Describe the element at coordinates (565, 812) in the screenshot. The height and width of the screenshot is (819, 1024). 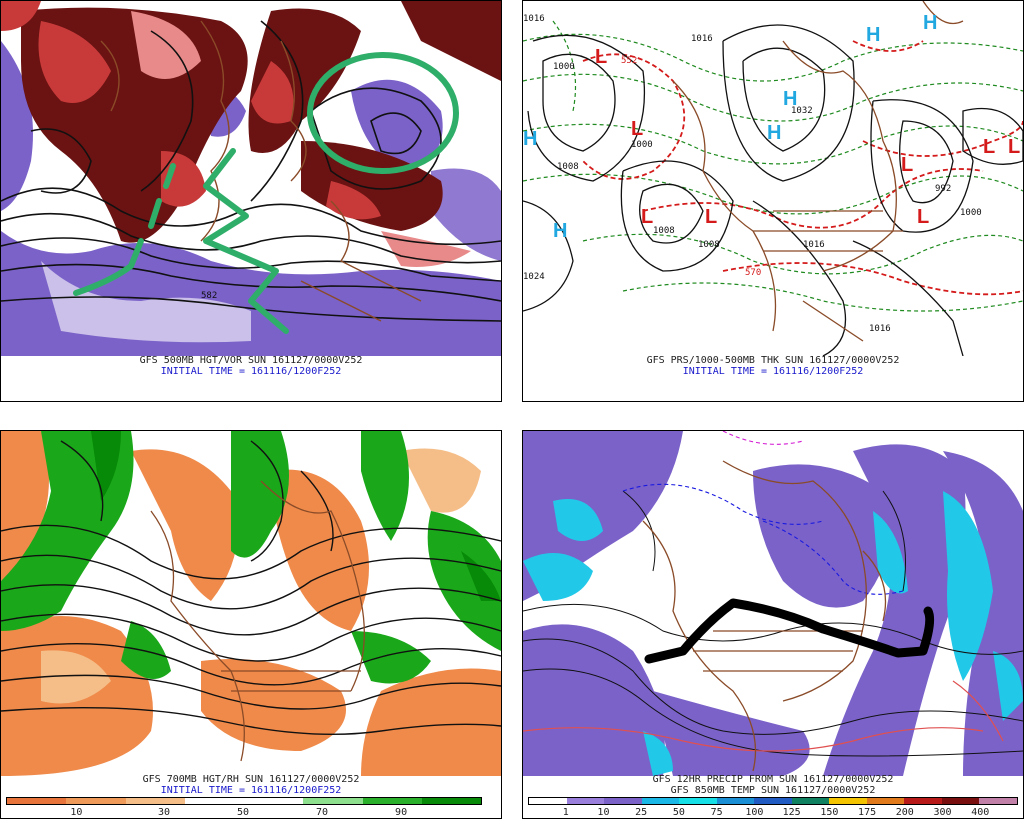
I see `legend-label: 1` at that location.